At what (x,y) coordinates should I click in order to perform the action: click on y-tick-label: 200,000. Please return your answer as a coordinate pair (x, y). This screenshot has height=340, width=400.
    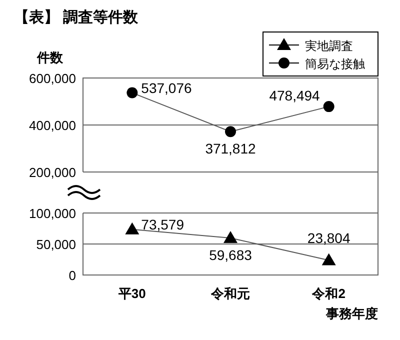
    Looking at the image, I should click on (52, 172).